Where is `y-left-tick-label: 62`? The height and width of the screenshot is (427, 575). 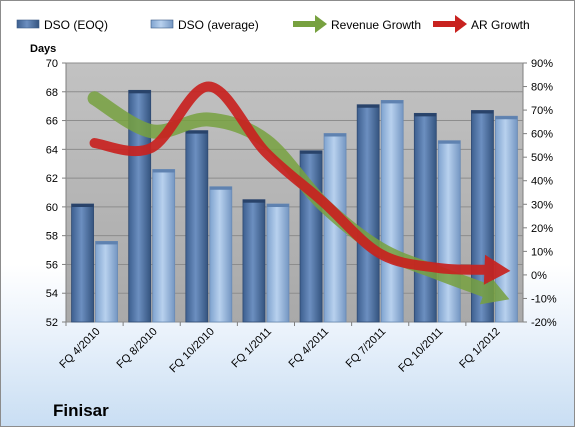 y-left-tick-label: 62 is located at coordinates (52, 179).